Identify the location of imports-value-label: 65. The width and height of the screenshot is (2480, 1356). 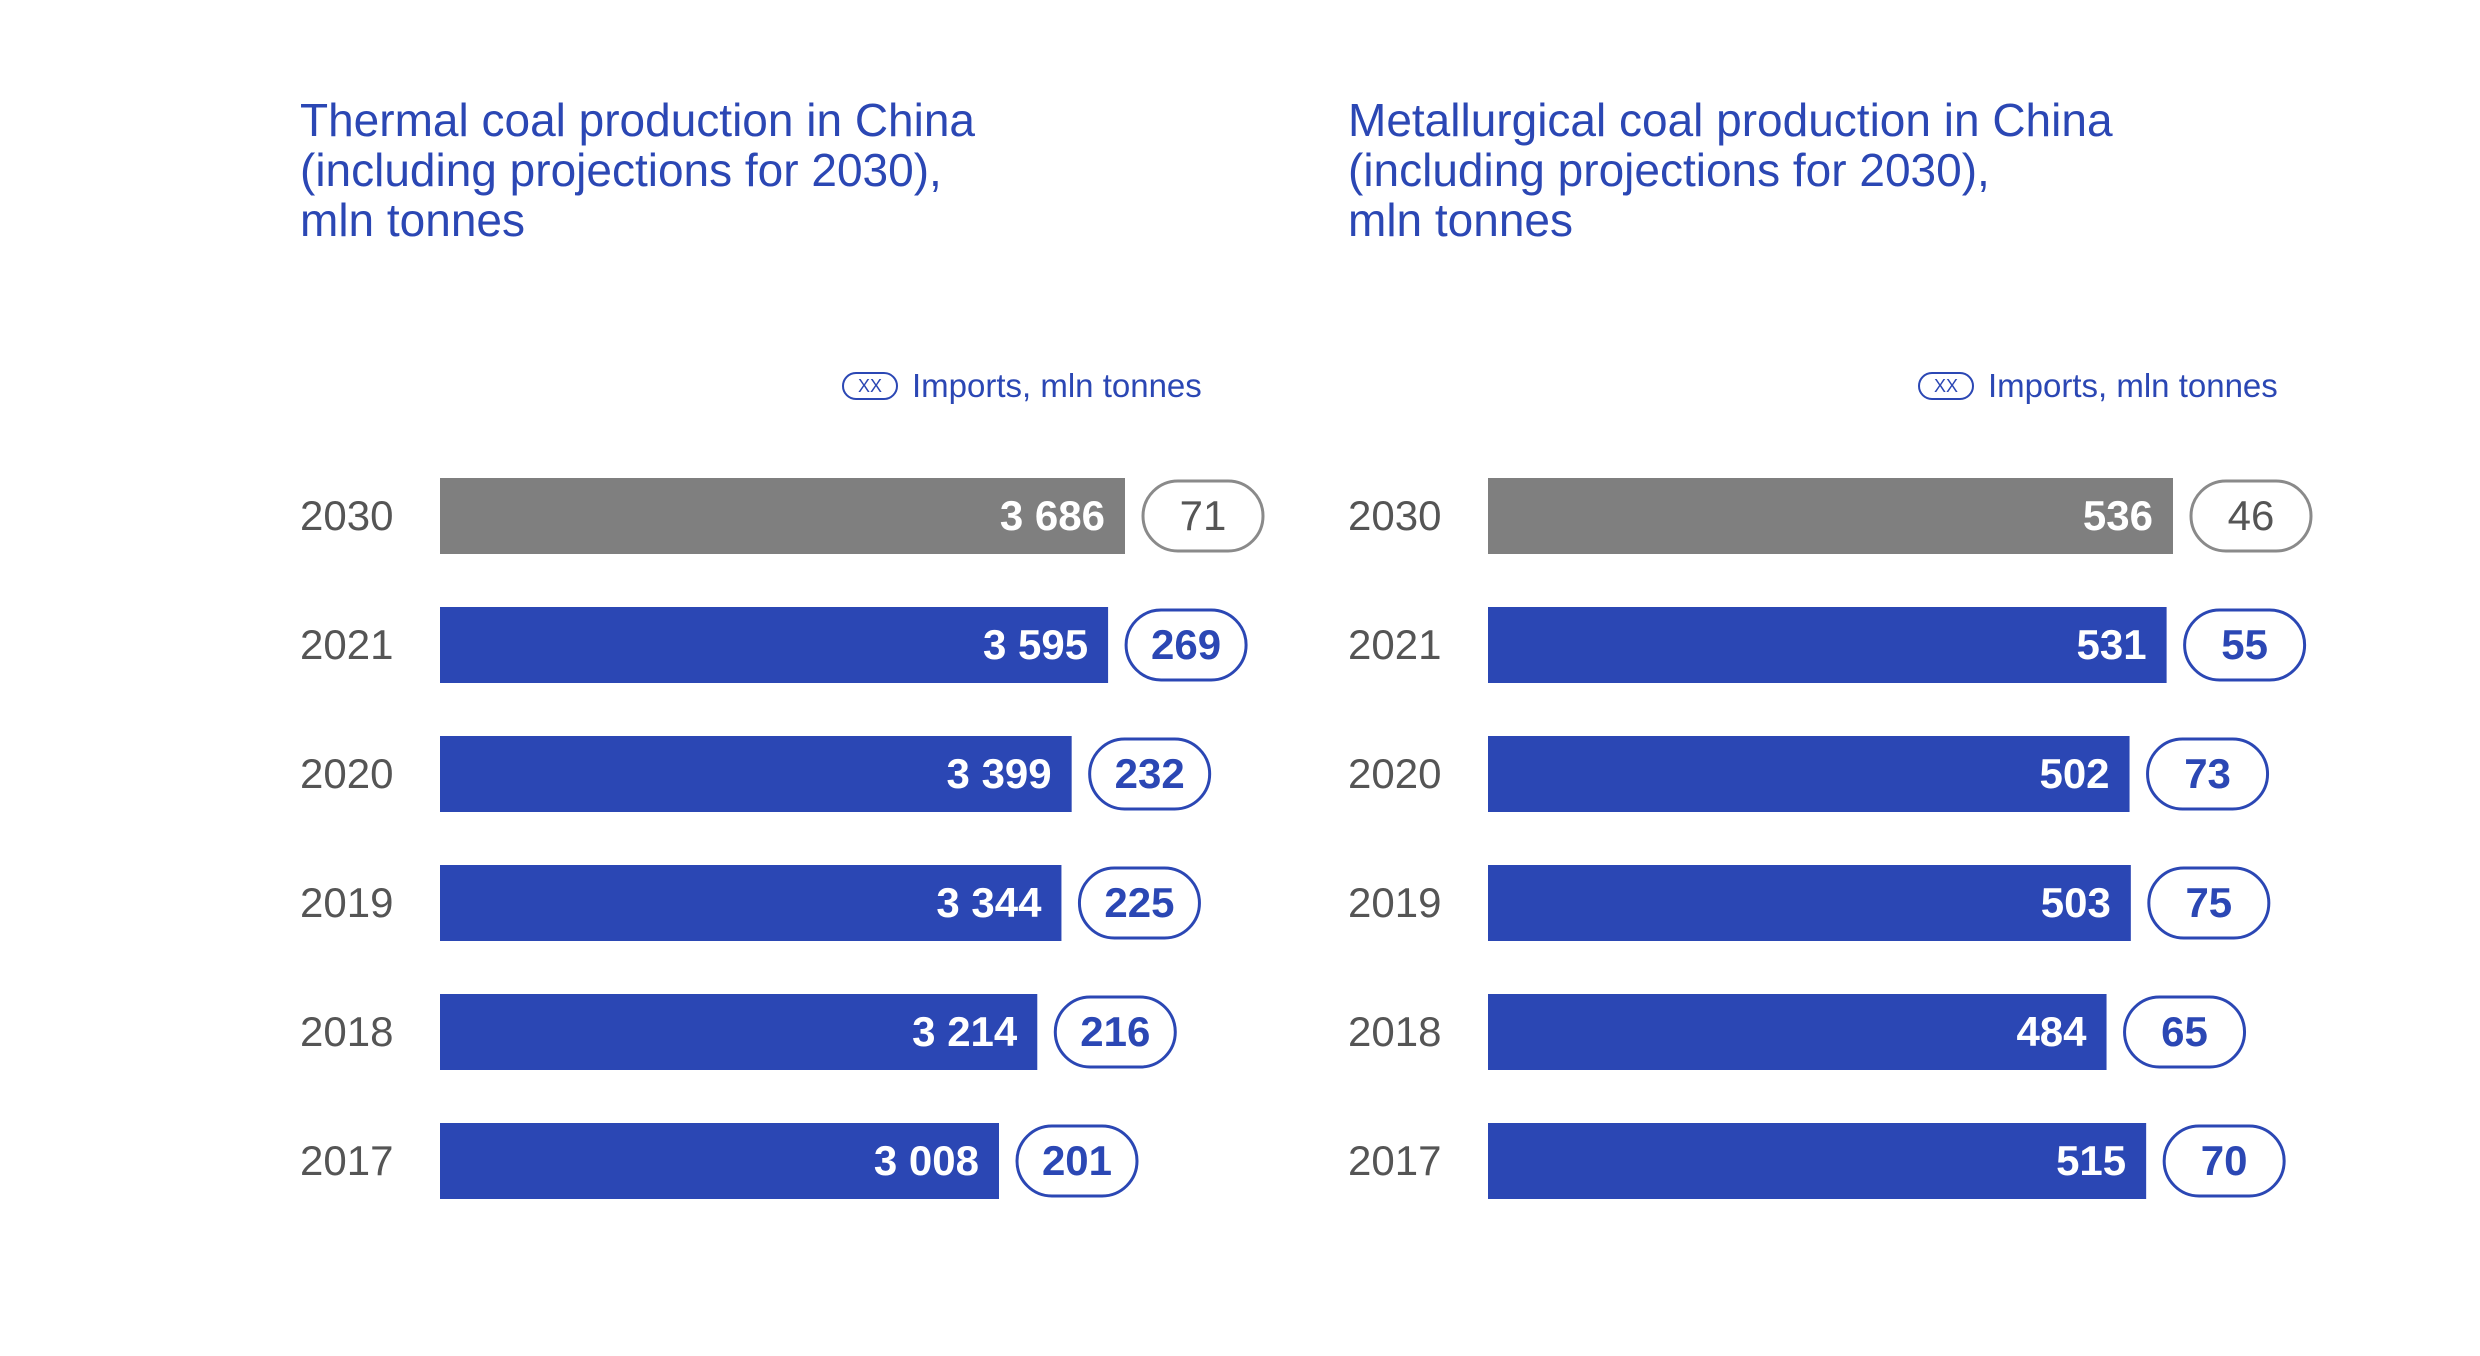
(2184, 1031).